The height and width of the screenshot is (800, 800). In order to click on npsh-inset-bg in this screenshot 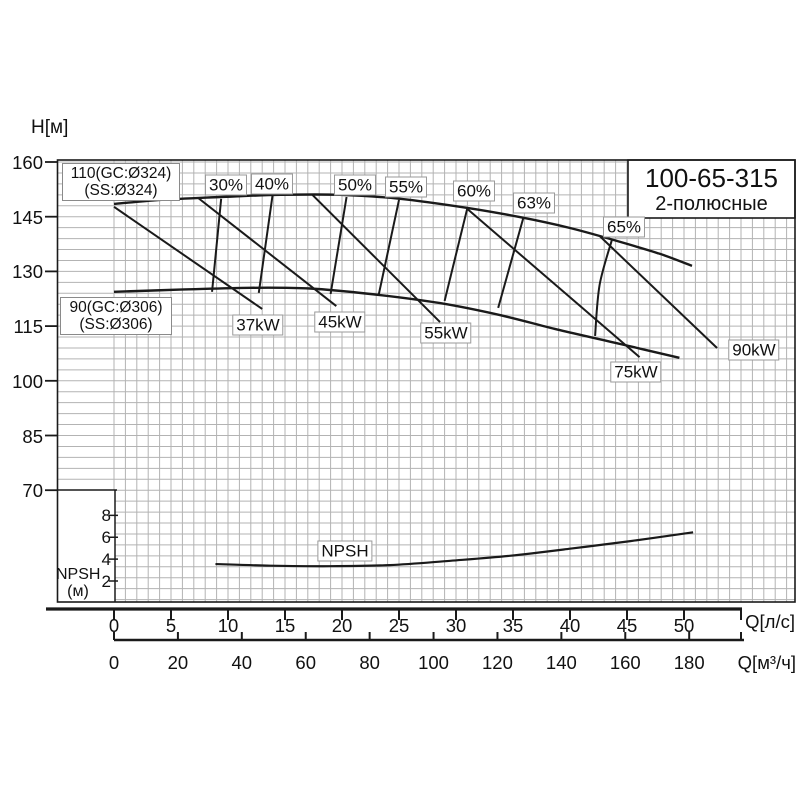, I will do `click(86, 546)`.